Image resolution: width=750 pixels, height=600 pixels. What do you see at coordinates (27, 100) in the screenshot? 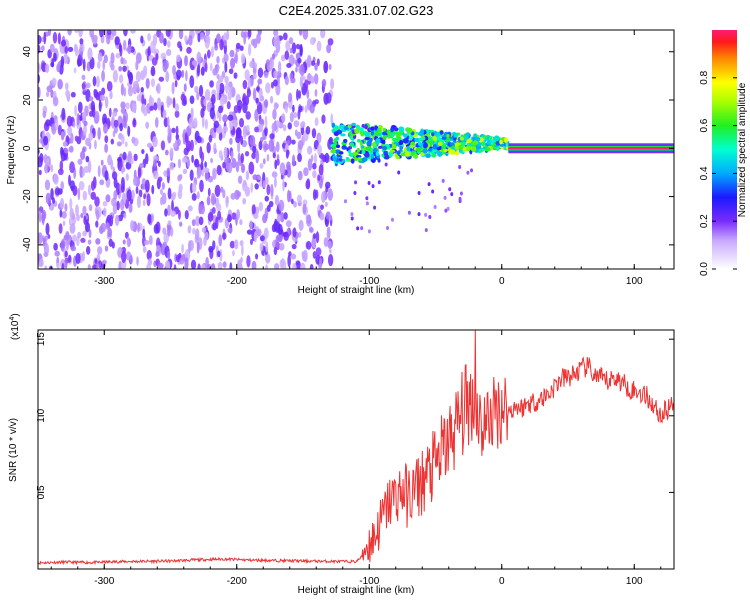
I see `y-tick-label: 20` at bounding box center [27, 100].